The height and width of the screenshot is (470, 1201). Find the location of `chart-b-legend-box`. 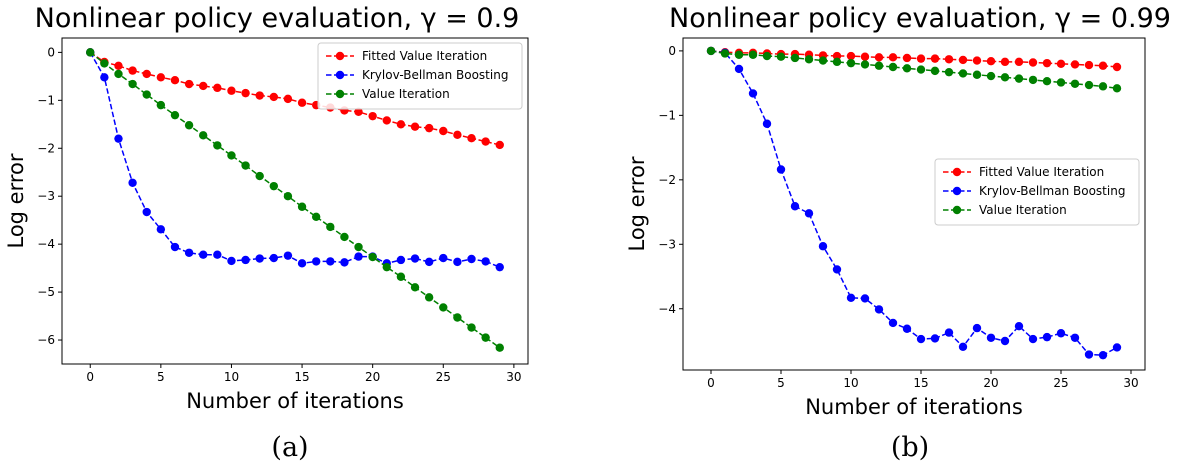

chart-b-legend-box is located at coordinates (1037, 192).